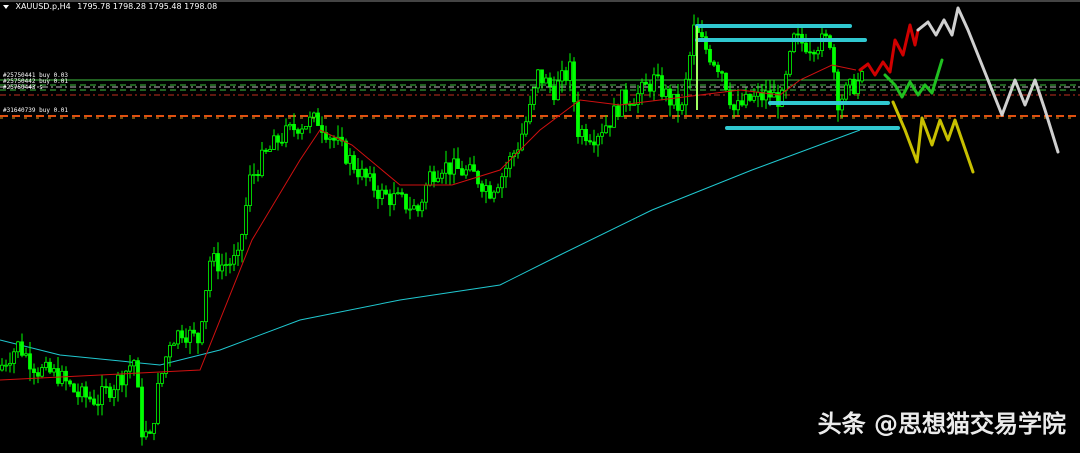 The image size is (1080, 453). What do you see at coordinates (147, 6) in the screenshot?
I see `ohlc-readout: 1795.78 1798.28 1795.48 1798.08` at bounding box center [147, 6].